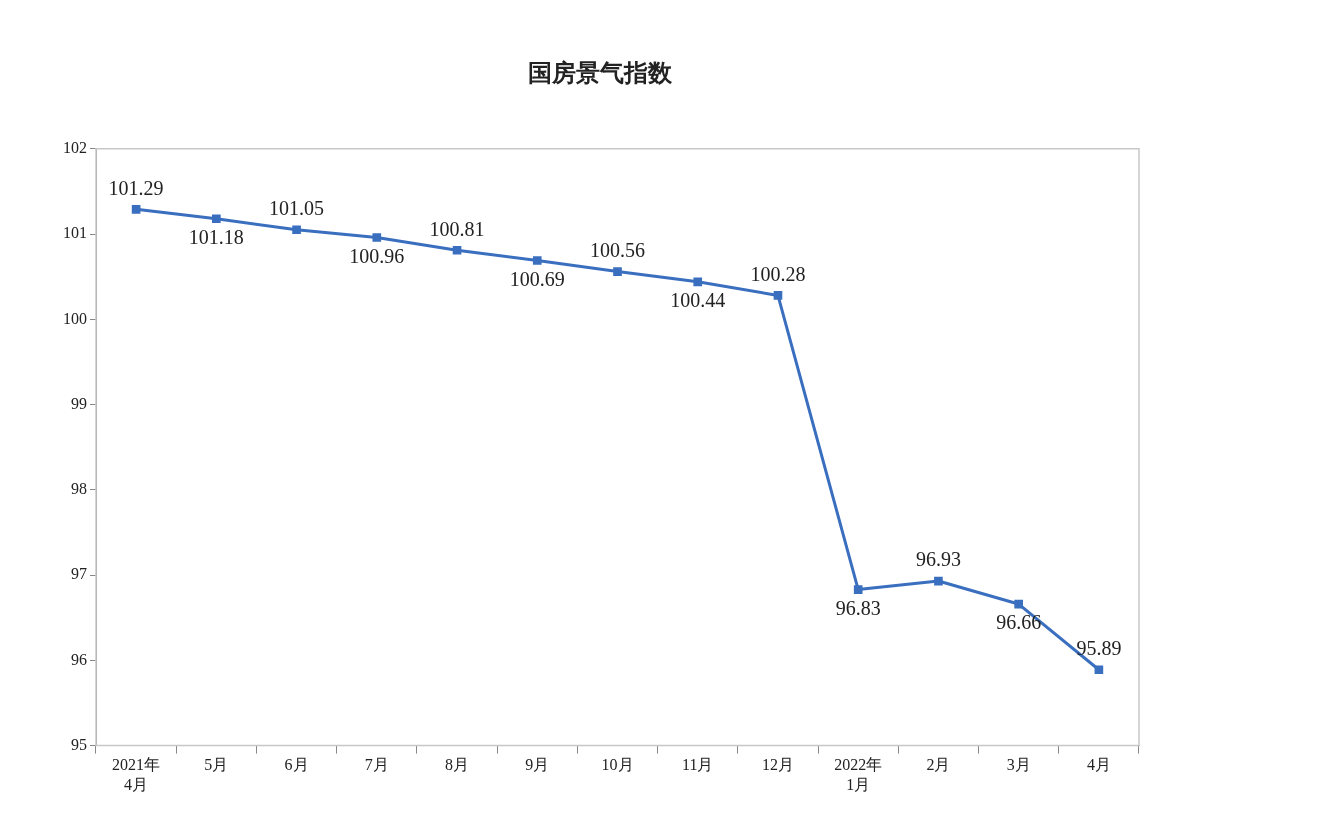 The image size is (1324, 838). I want to click on data-label: 96.66, so click(1019, 622).